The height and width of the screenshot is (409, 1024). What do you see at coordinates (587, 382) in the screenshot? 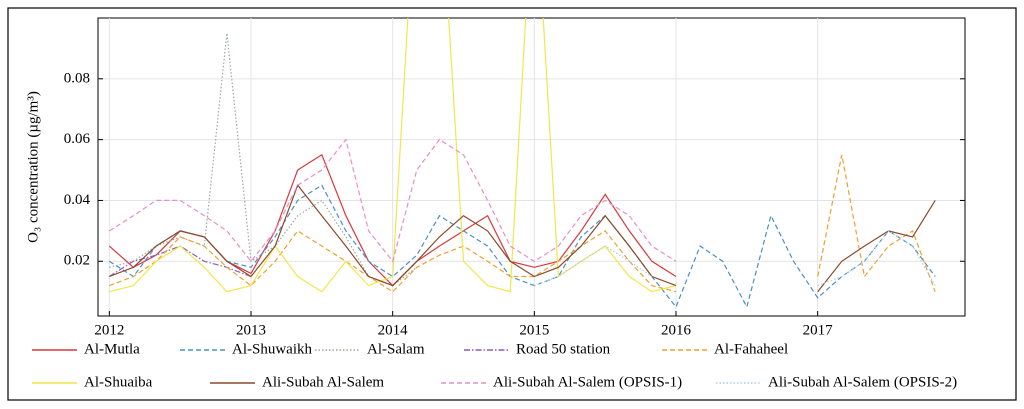
I see `legend-label: Ali-Subah Al-Salem (OPSIS-1)` at bounding box center [587, 382].